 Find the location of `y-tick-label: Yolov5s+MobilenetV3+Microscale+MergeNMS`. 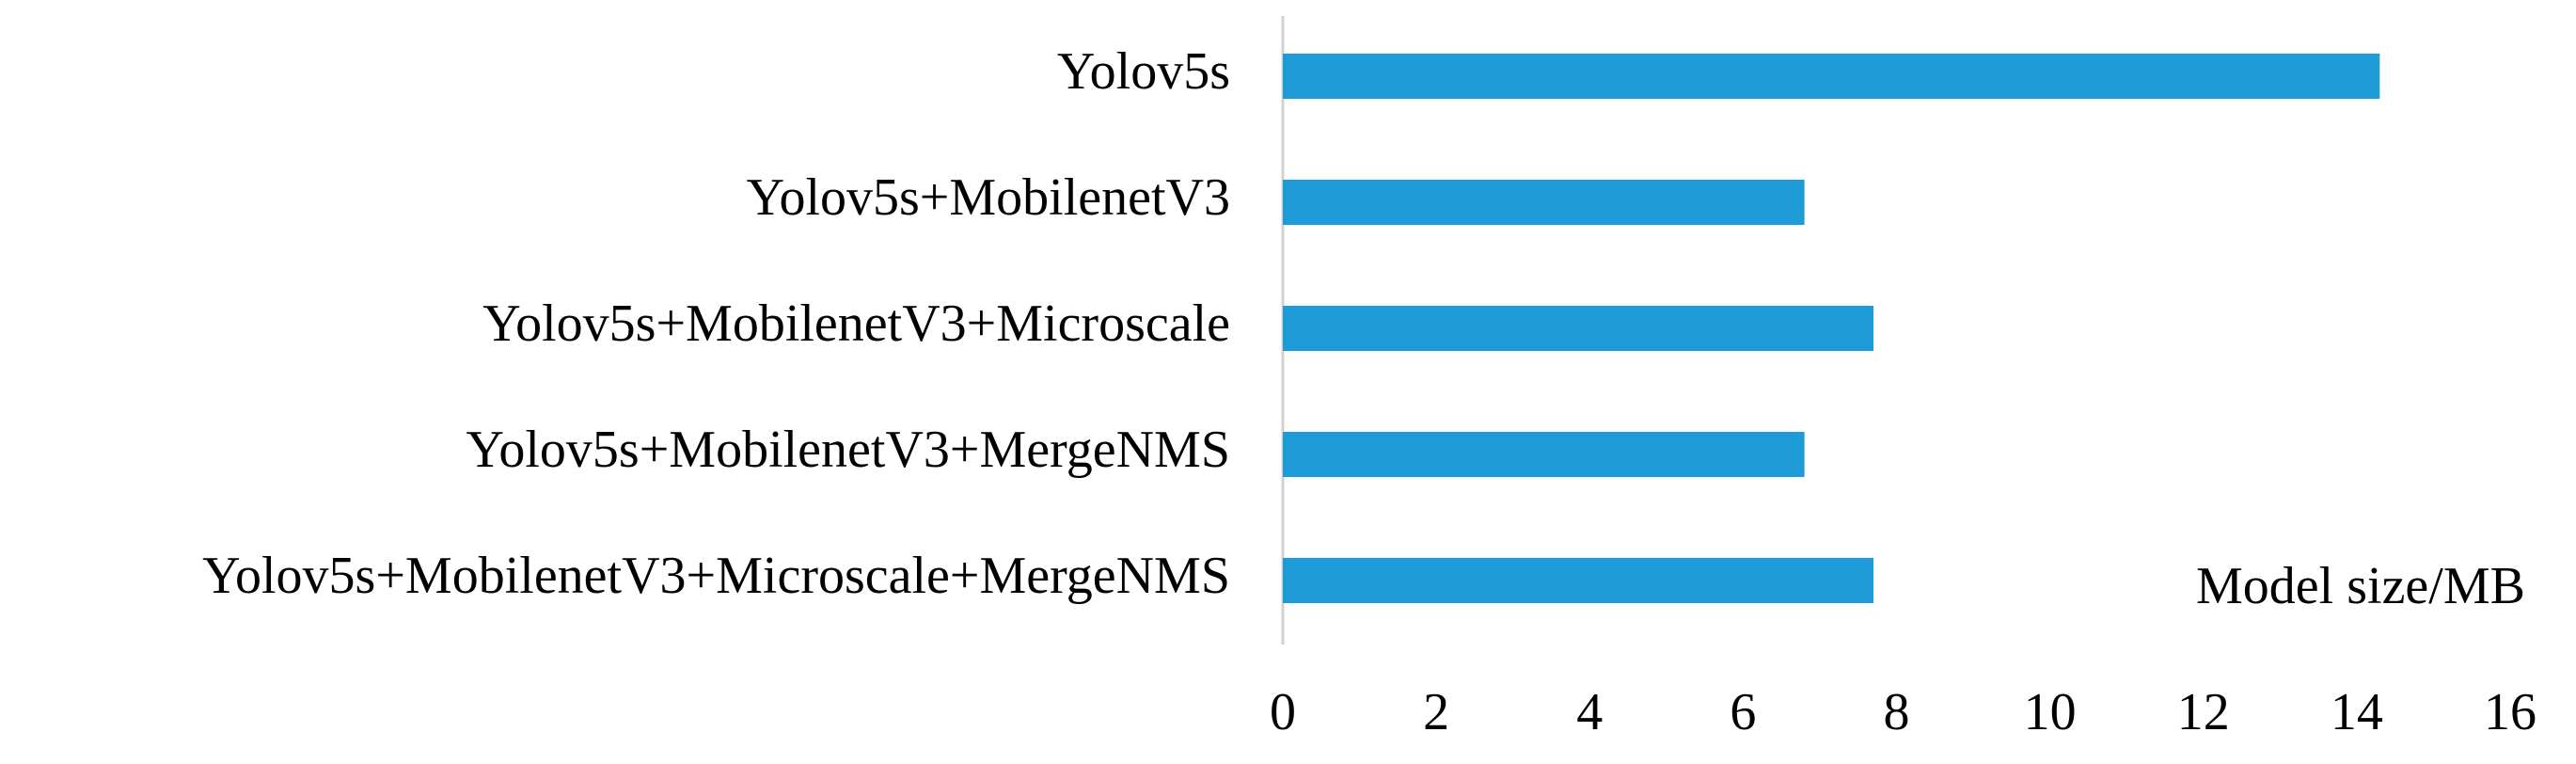

y-tick-label: Yolov5s+MobilenetV3+Microscale+MergeNMS is located at coordinates (716, 576).